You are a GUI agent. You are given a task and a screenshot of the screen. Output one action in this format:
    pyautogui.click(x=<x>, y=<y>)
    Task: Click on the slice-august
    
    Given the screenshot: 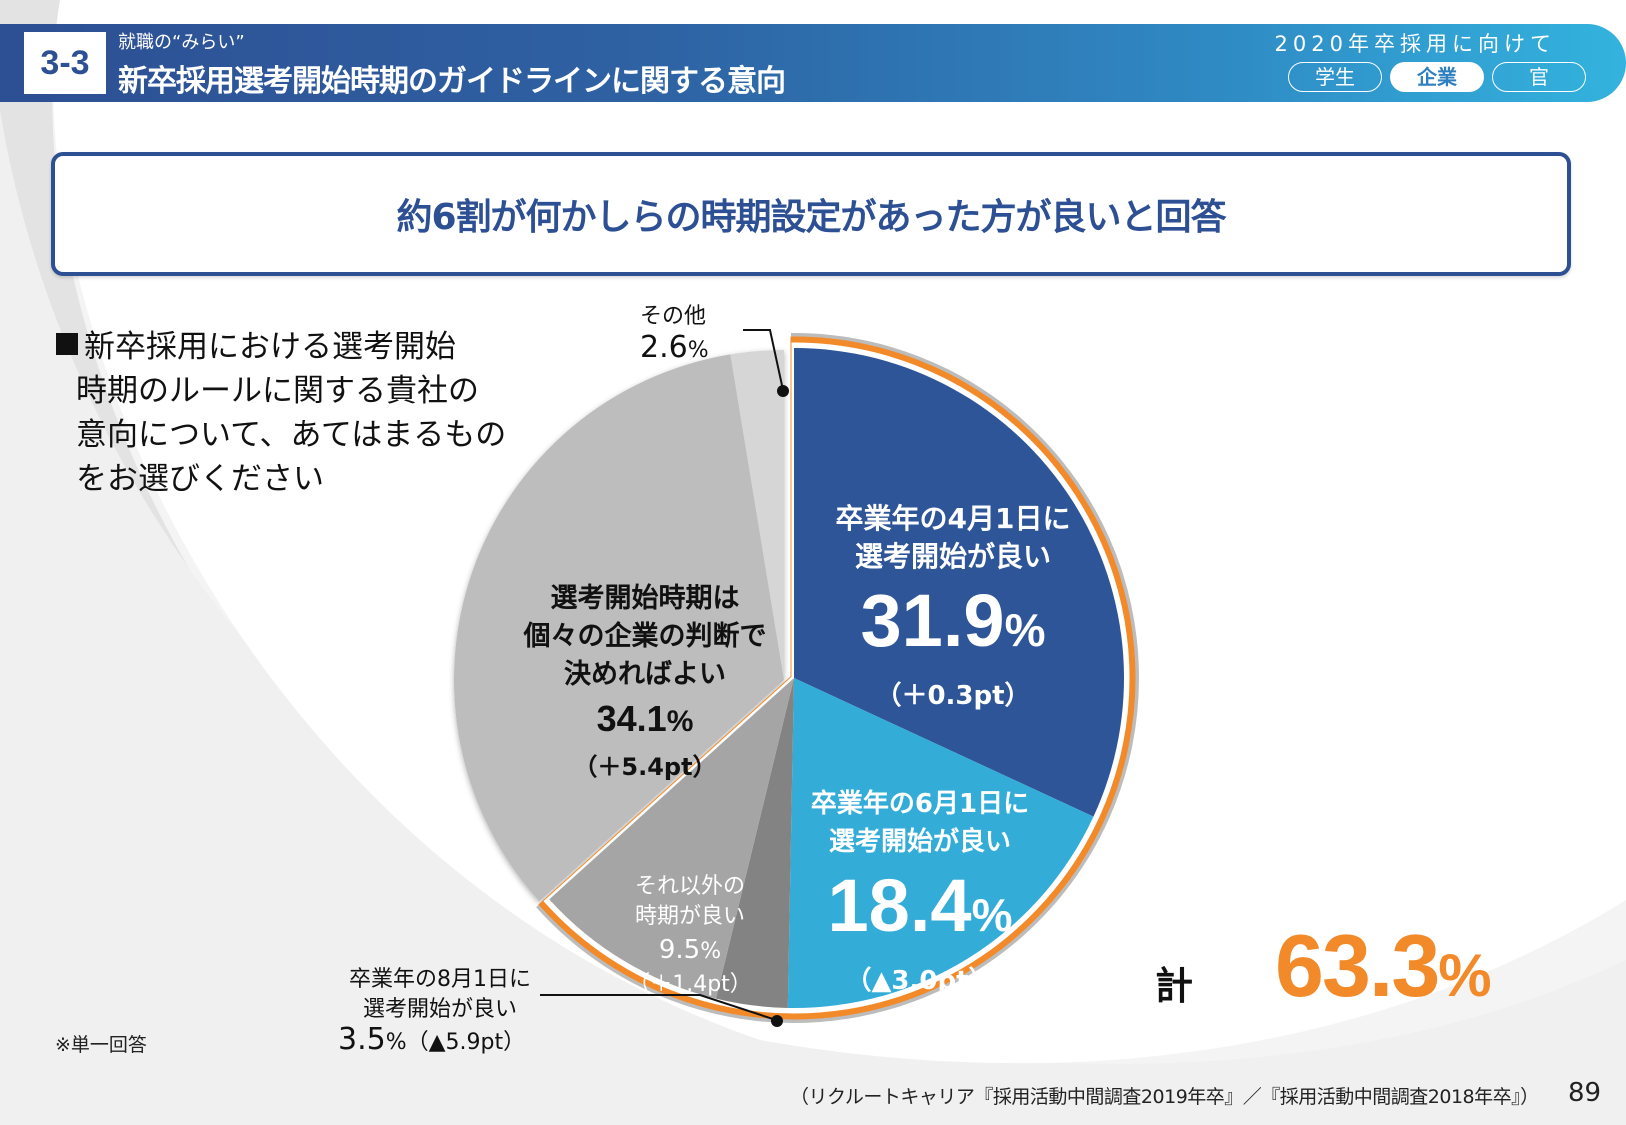 What is the action you would take?
    pyautogui.click(x=754, y=843)
    